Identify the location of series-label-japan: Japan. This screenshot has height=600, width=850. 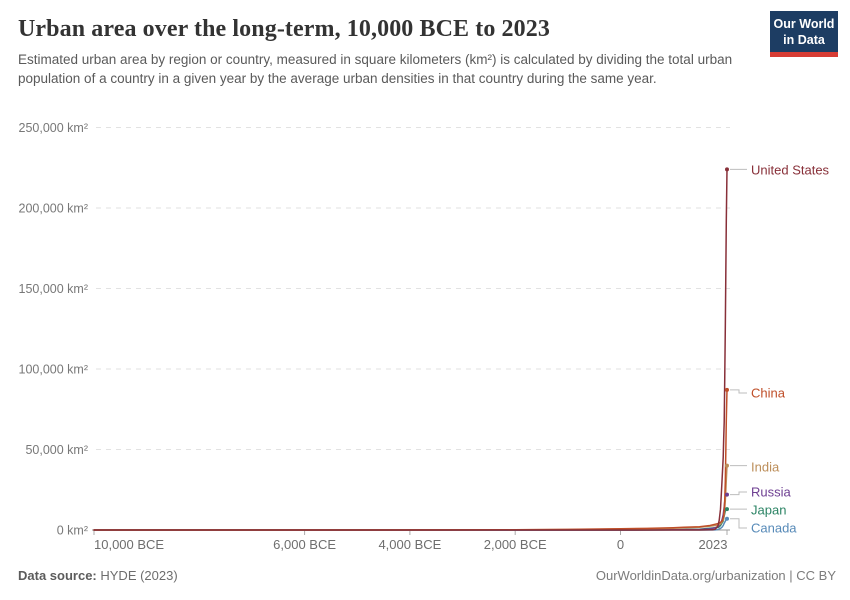
(768, 510).